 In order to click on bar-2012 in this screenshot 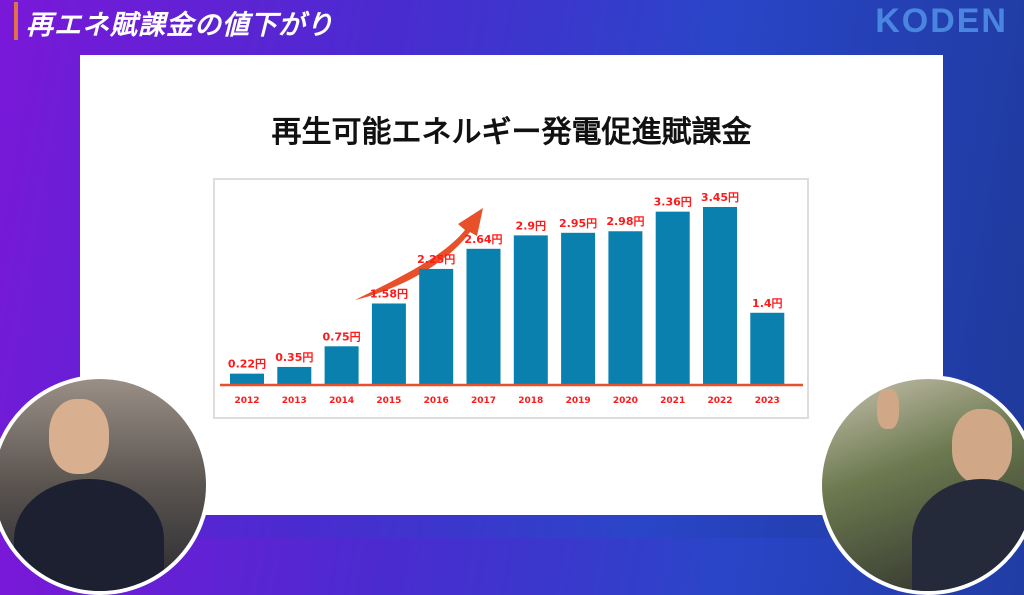, I will do `click(247, 379)`.